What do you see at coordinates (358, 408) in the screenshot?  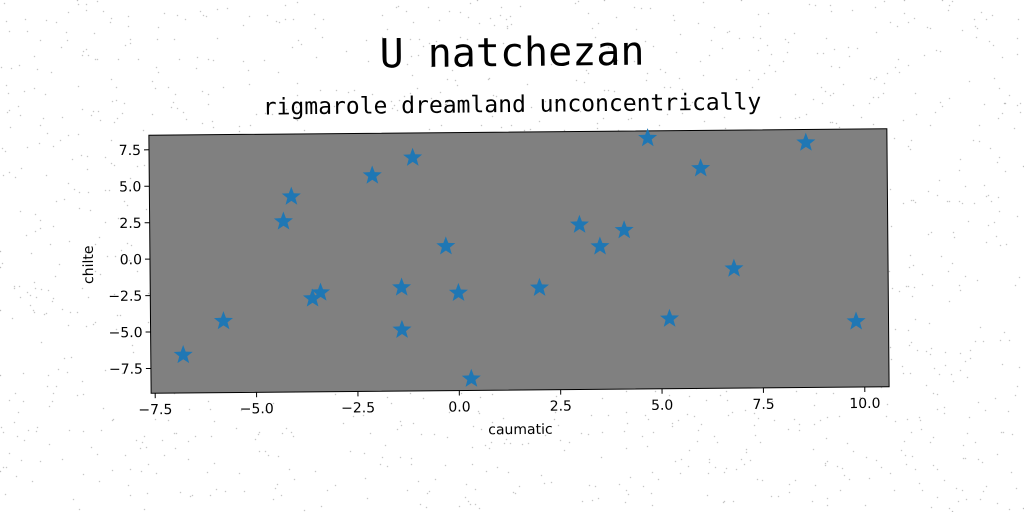 I see `x-tick-label: −2.5` at bounding box center [358, 408].